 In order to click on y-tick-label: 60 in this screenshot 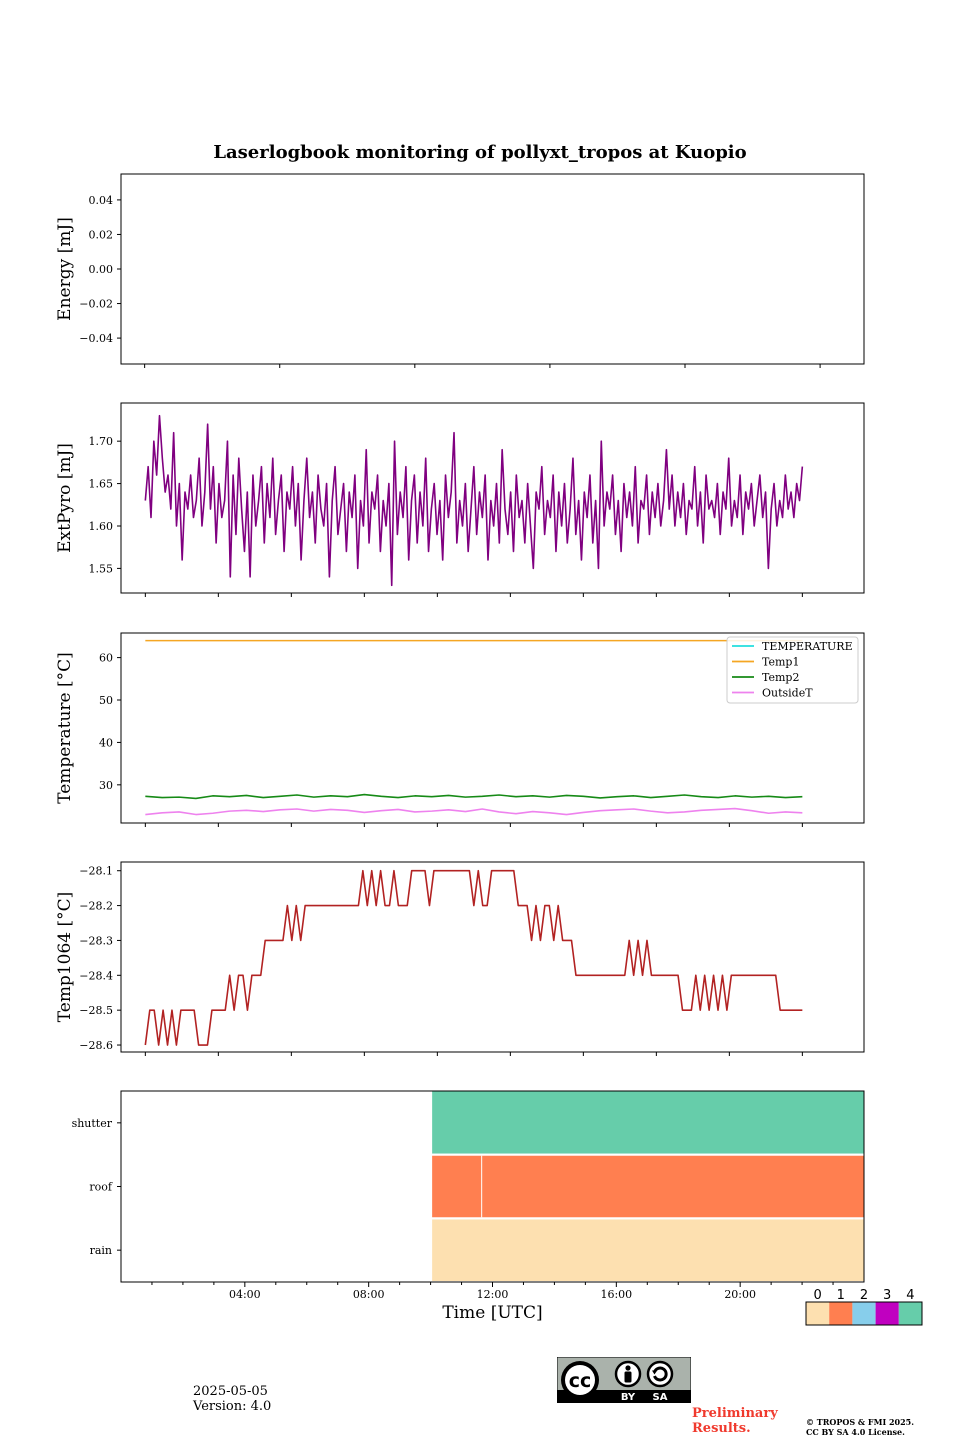, I will do `click(106, 658)`.